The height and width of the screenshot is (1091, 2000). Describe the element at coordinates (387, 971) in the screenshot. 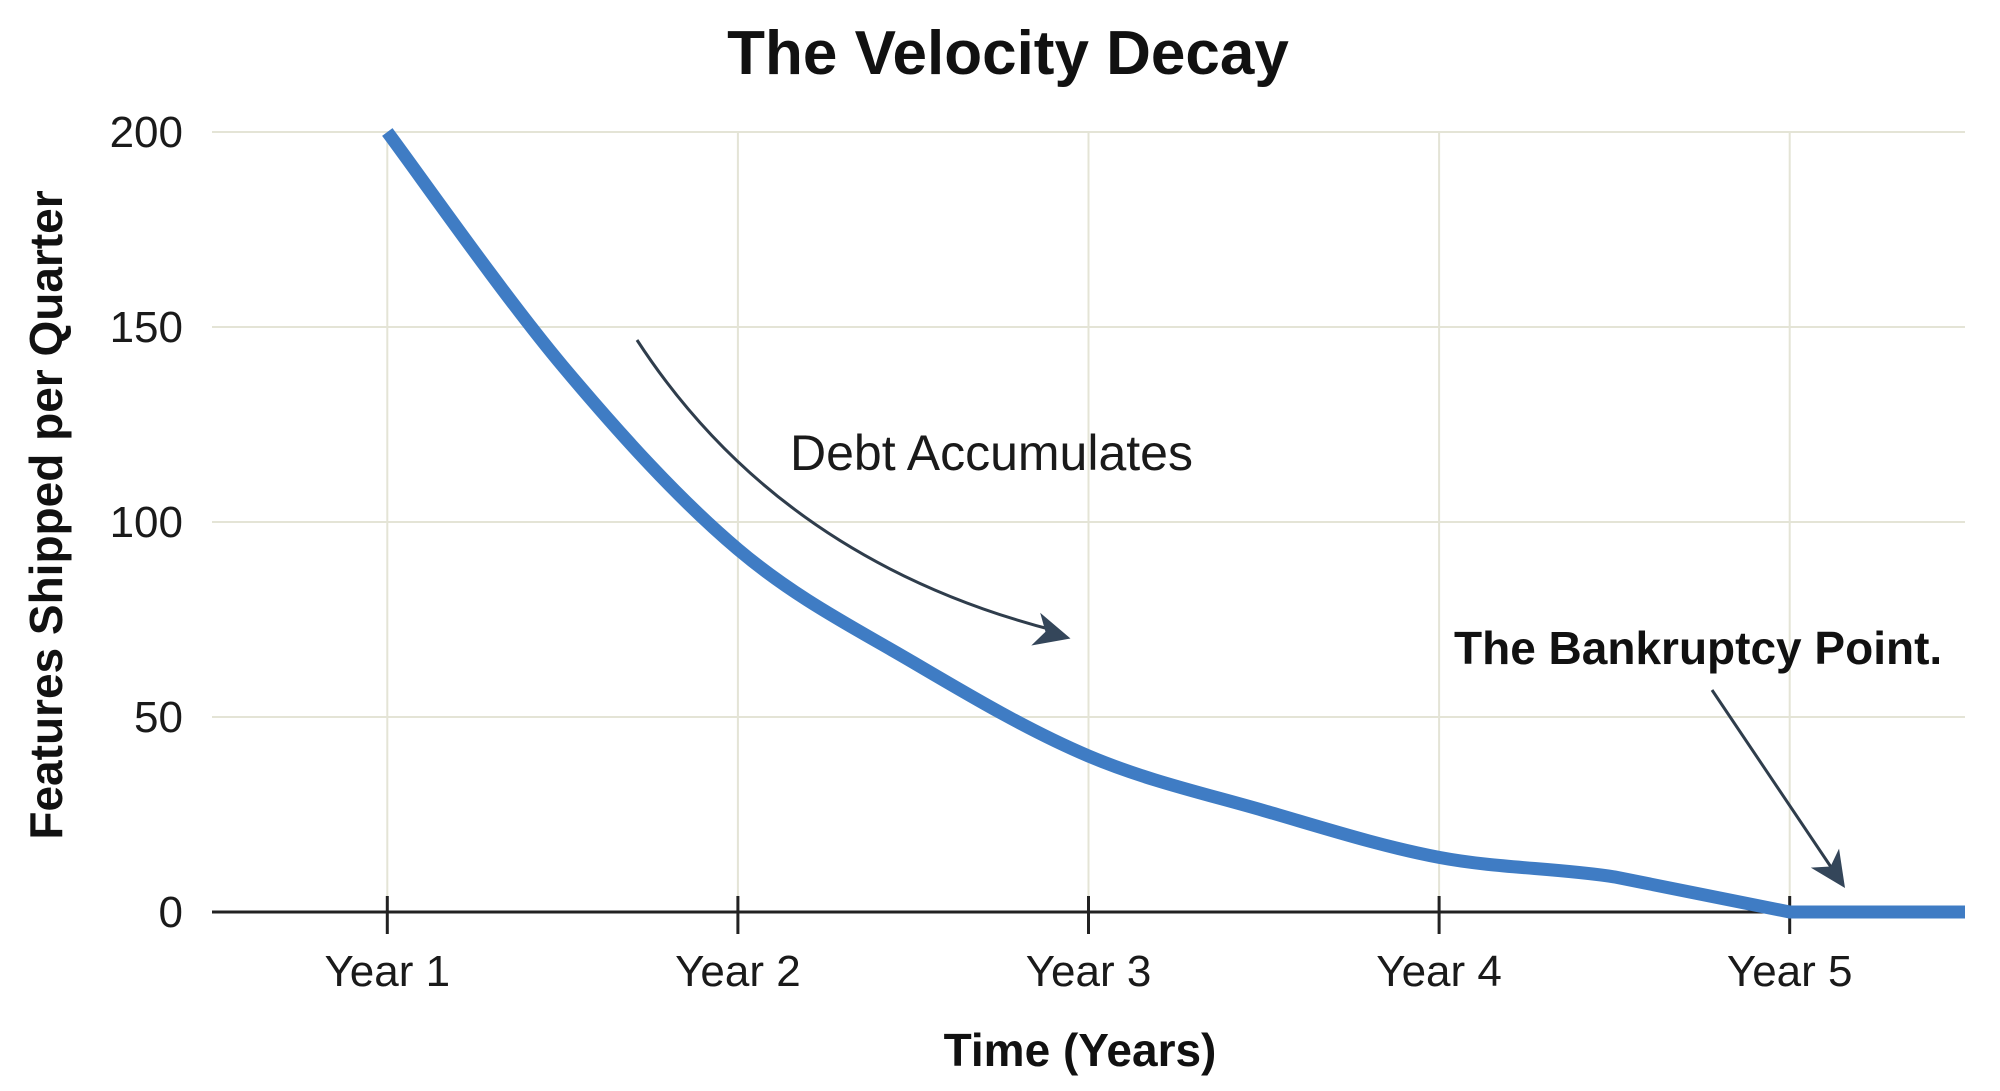

I see `x-tick-label: Year 1` at that location.